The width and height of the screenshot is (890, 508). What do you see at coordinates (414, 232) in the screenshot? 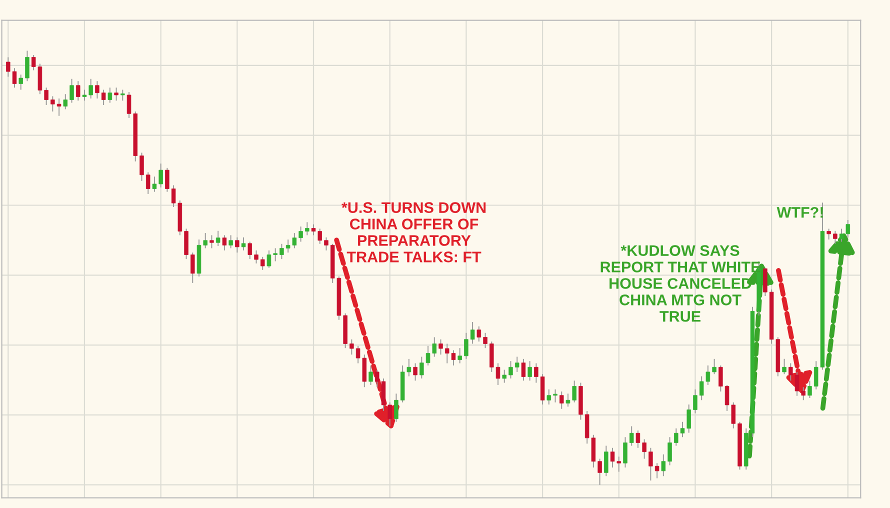
I see `annotation: *U.S. TURNS DOWN CHINA OFFER OF PREPARATORY TRADE TALKS: FT` at bounding box center [414, 232].